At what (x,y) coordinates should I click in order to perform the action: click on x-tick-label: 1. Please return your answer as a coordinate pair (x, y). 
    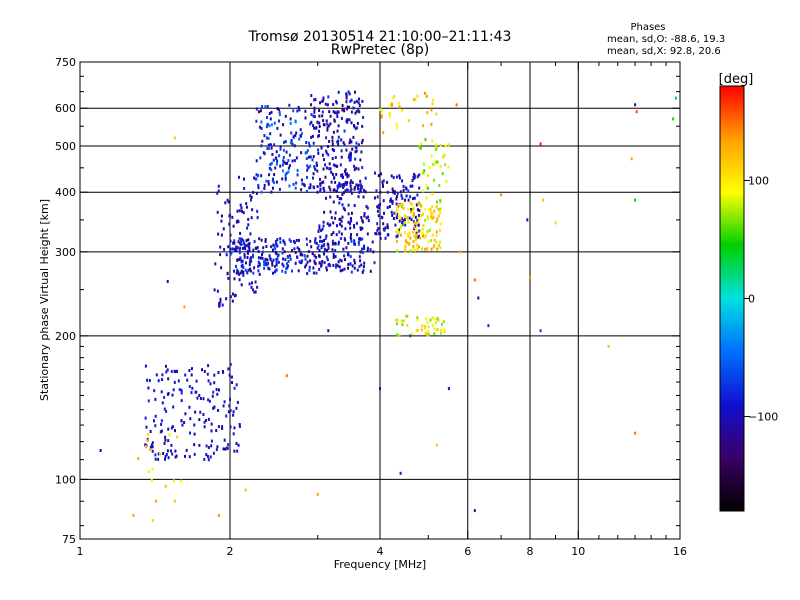
    Looking at the image, I should click on (80, 551).